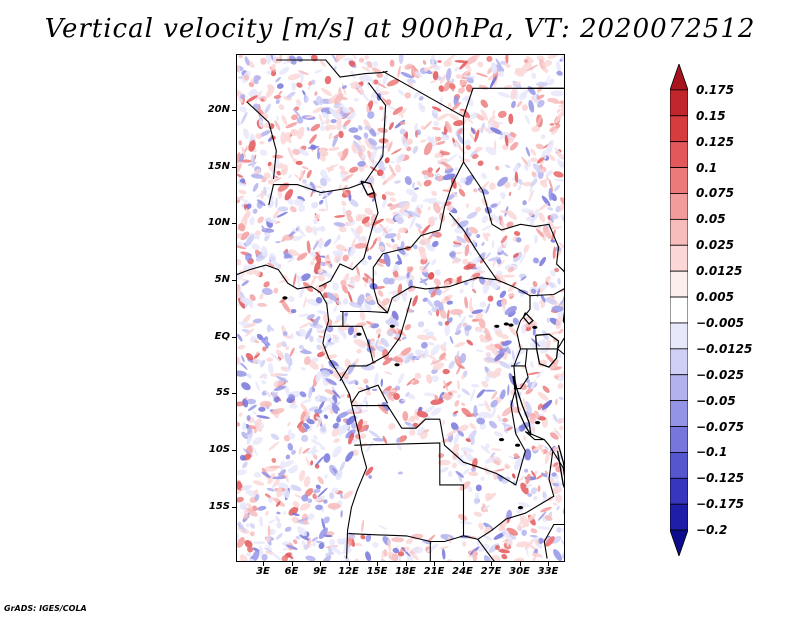 This screenshot has height=618, width=800. Describe the element at coordinates (715, 141) in the screenshot. I see `colorbar-label: 0.125` at that location.